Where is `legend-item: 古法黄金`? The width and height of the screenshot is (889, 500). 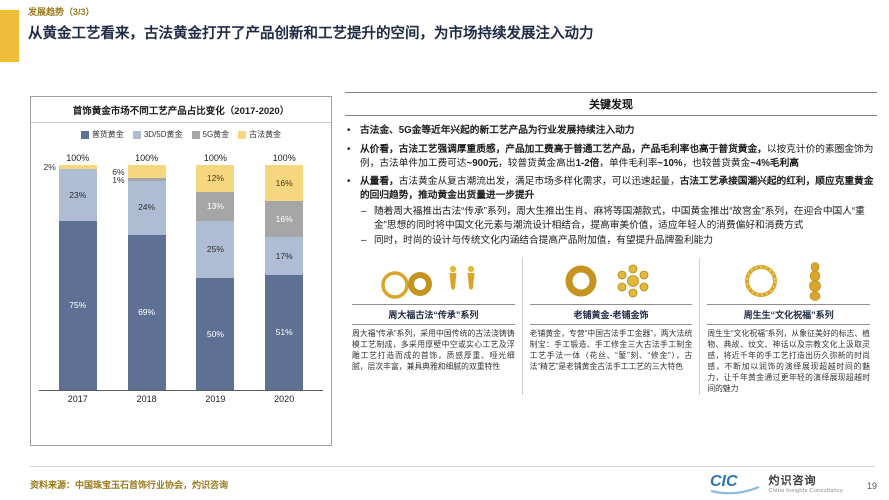 legend-item: 古法黄金 is located at coordinates (259, 134).